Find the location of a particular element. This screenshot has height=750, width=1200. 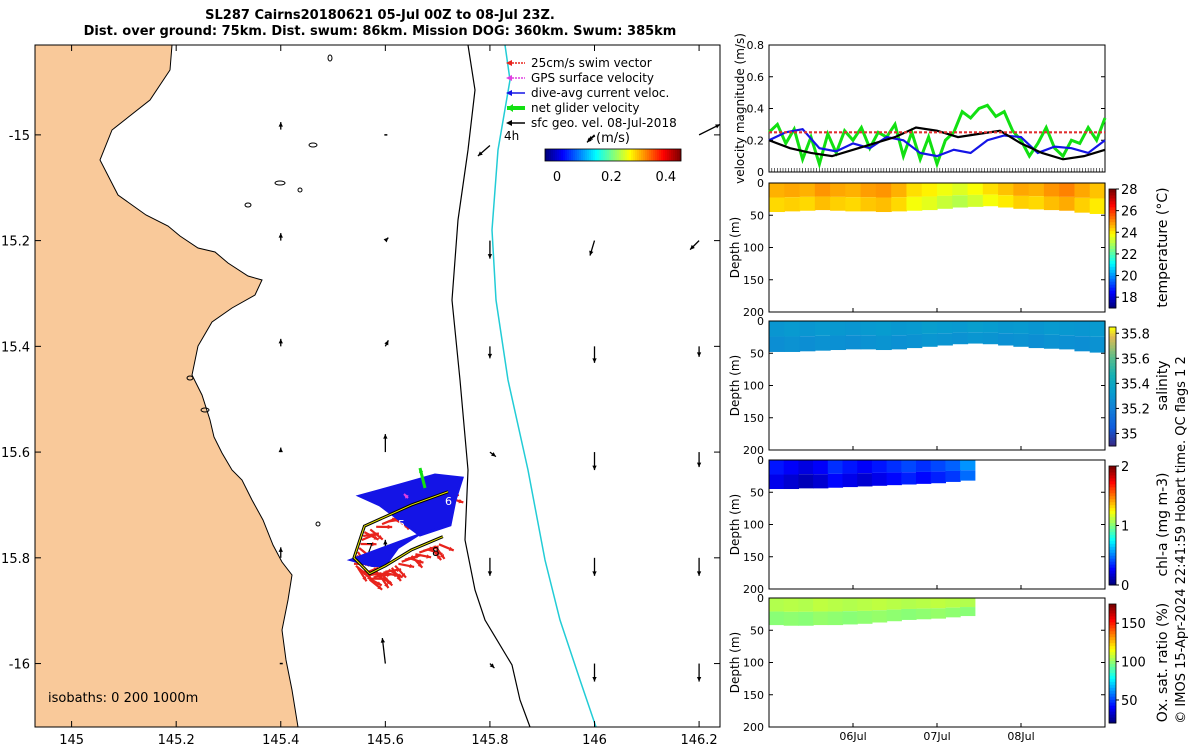

map-y-tick-label: 15.6 is located at coordinates (15, 453).